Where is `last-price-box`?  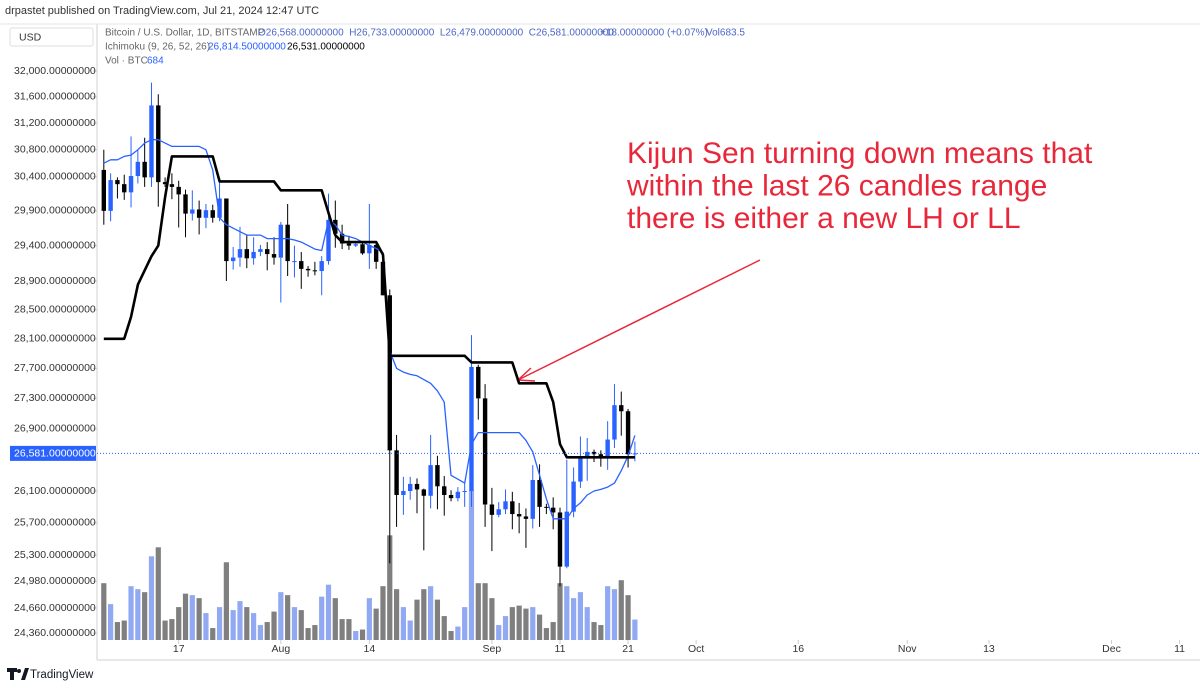
last-price-box is located at coordinates (53, 453).